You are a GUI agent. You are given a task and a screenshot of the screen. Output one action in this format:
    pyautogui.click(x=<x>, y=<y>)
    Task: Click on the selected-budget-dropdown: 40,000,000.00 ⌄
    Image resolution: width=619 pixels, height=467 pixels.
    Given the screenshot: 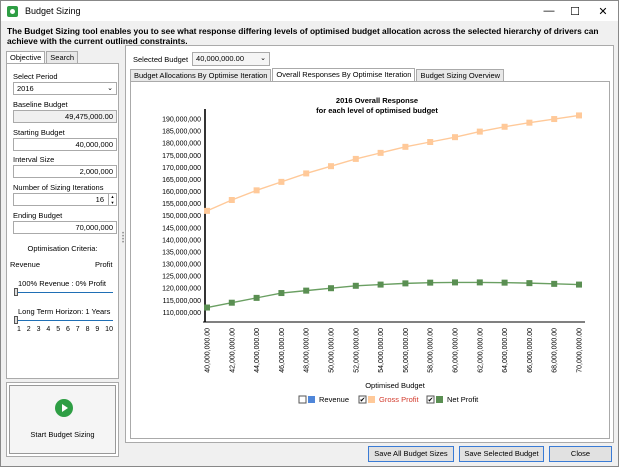 What is the action you would take?
    pyautogui.click(x=231, y=59)
    